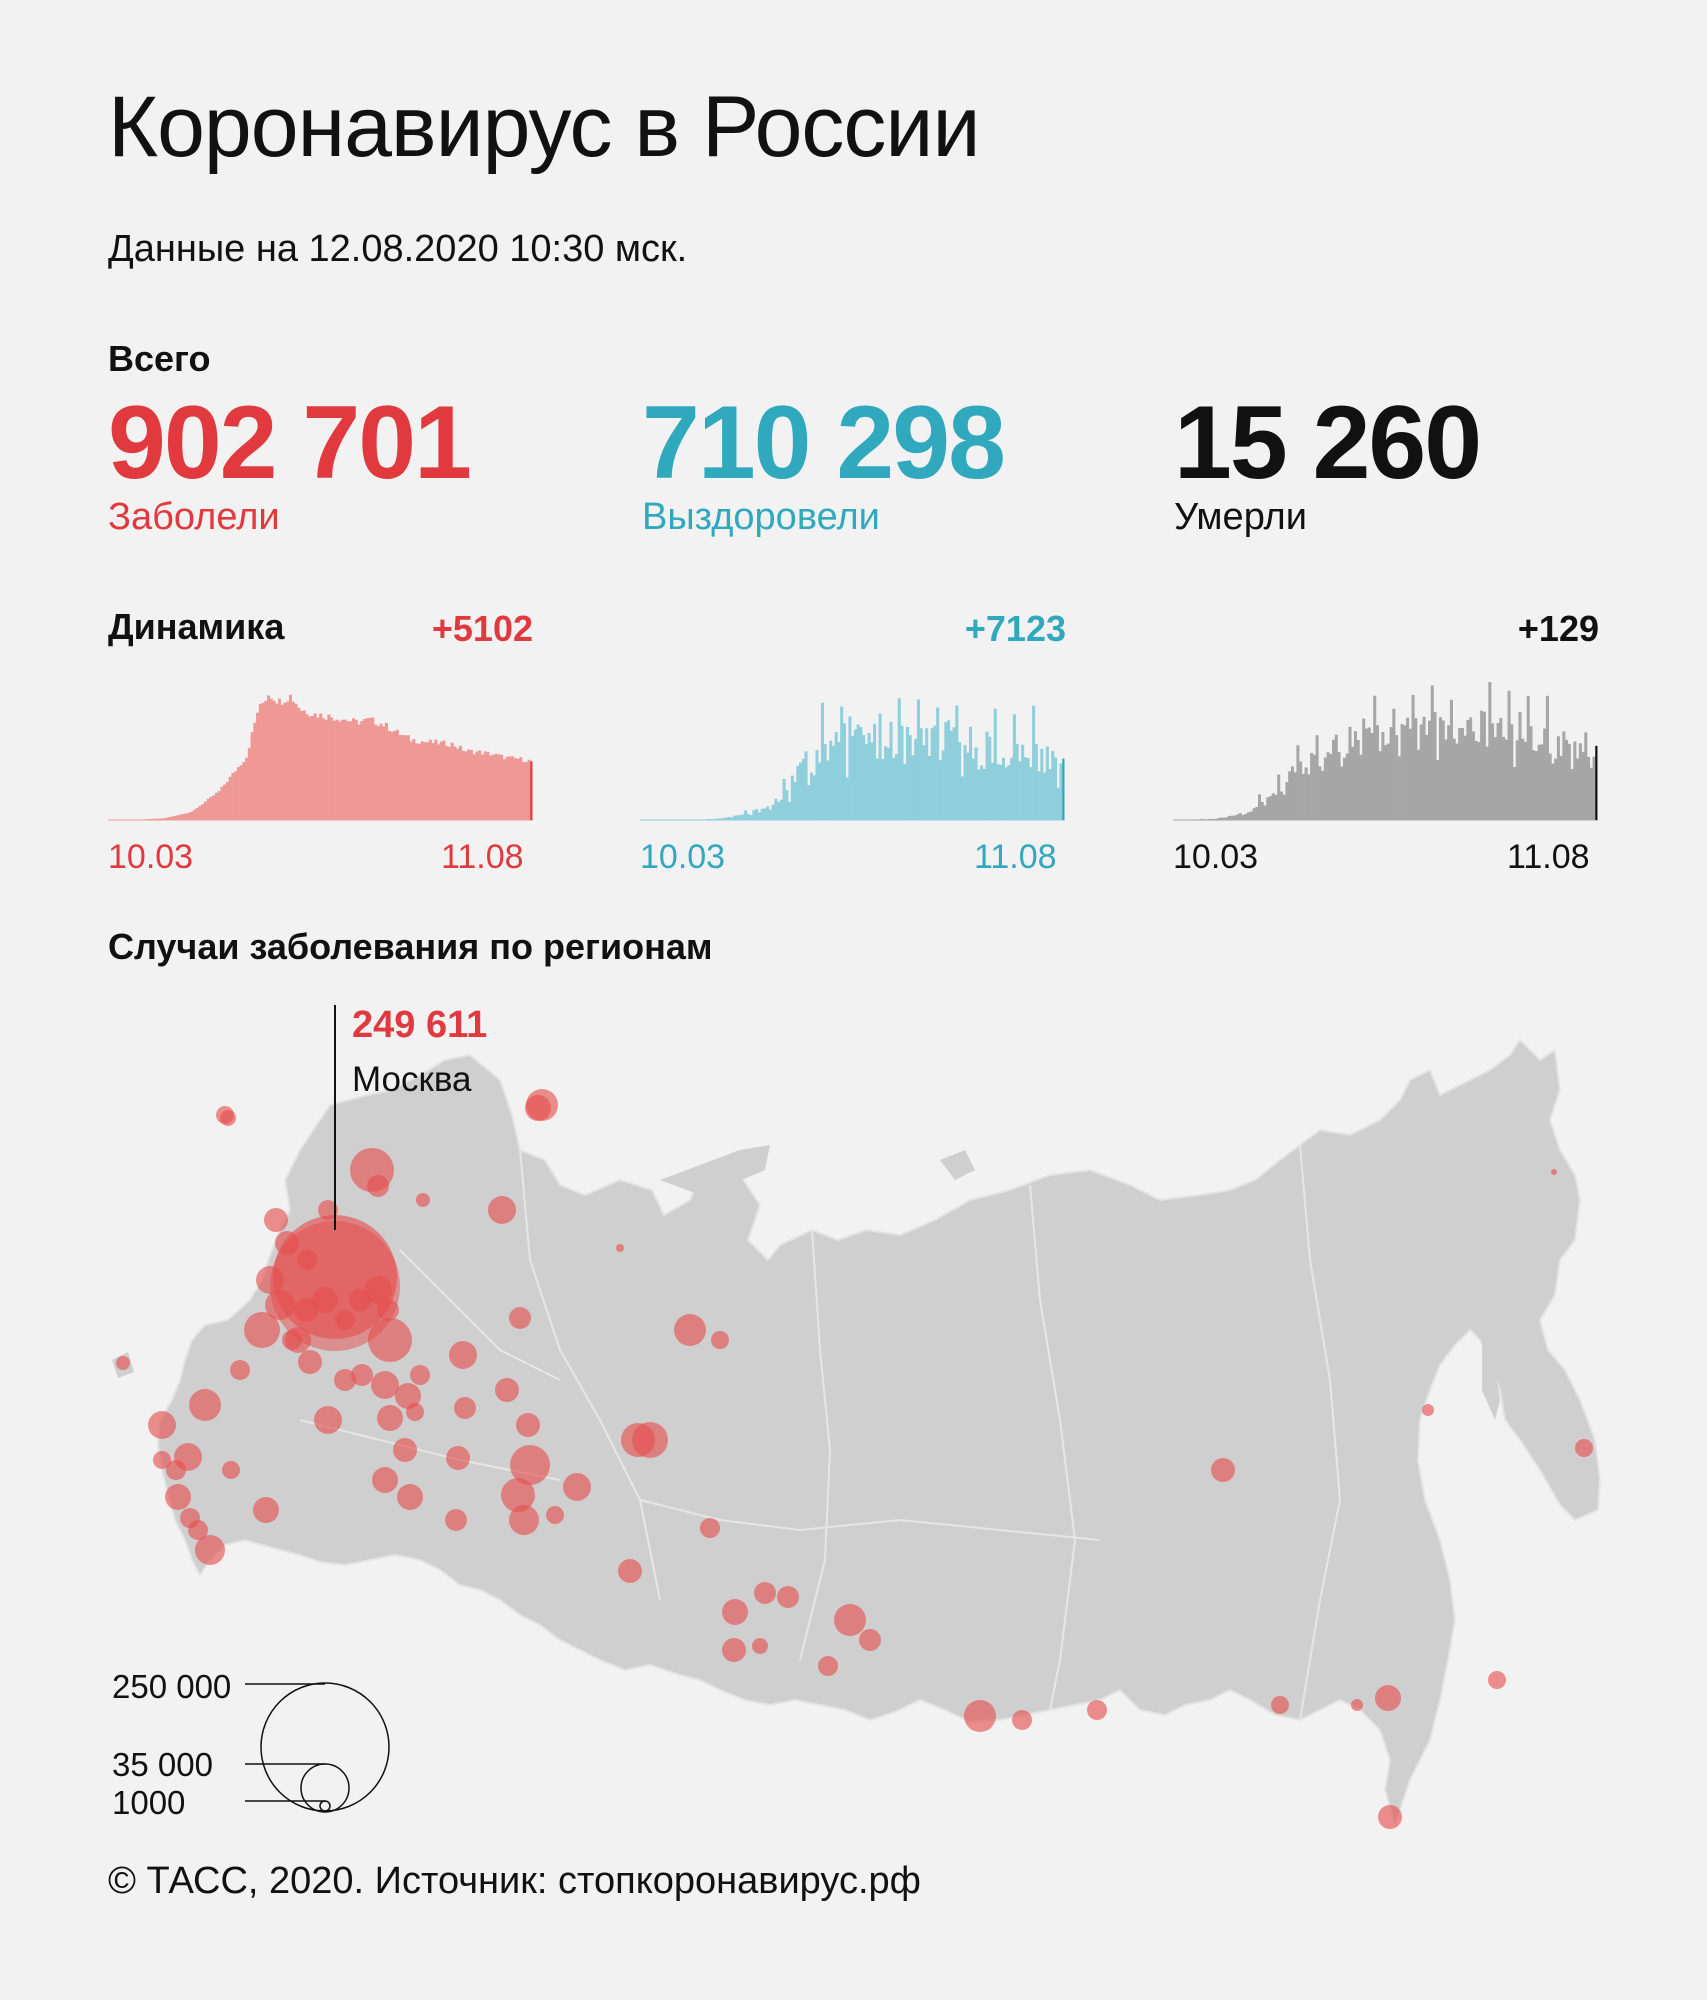  Describe the element at coordinates (482, 857) in the screenshot. I see `cases-axis-end: 11.08` at that location.